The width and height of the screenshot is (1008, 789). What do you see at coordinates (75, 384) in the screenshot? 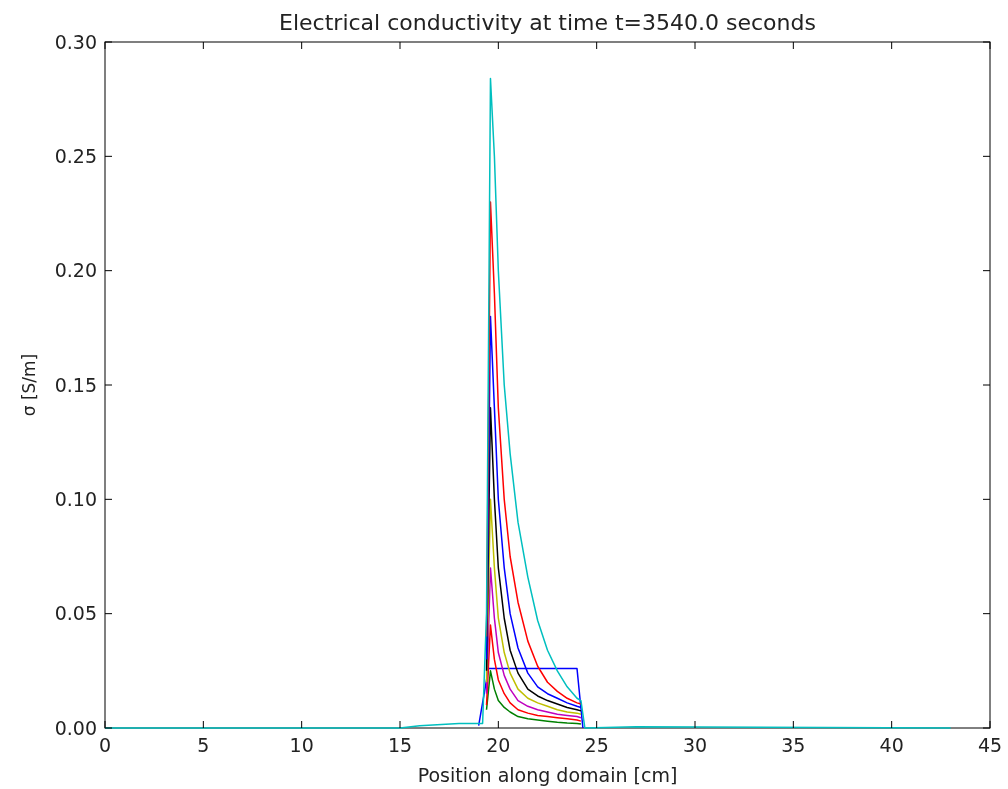
I see `y-tick-label: 0.15` at bounding box center [75, 384].